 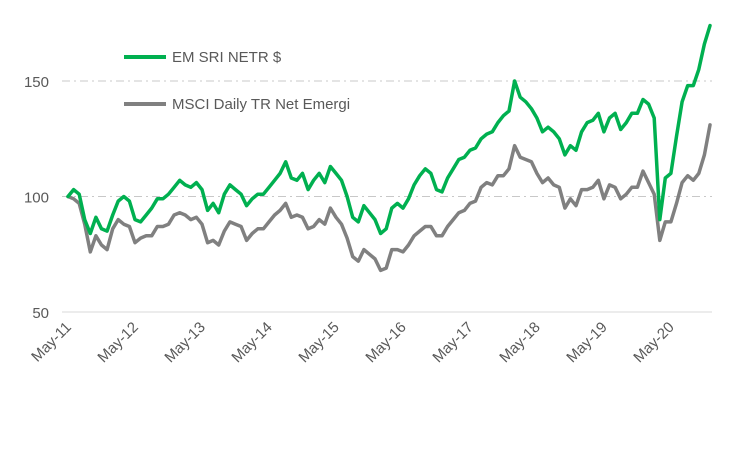 What do you see at coordinates (36, 82) in the screenshot?
I see `y-tick-label: 150` at bounding box center [36, 82].